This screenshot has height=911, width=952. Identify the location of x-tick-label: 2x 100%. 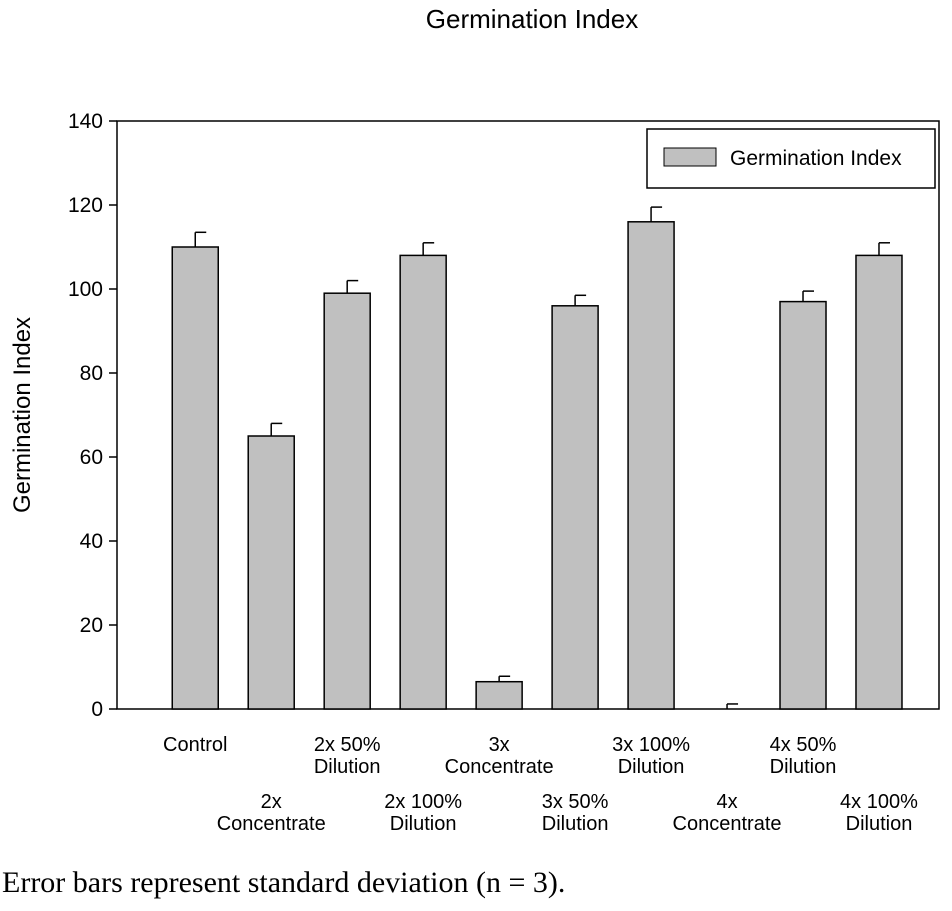
(423, 802).